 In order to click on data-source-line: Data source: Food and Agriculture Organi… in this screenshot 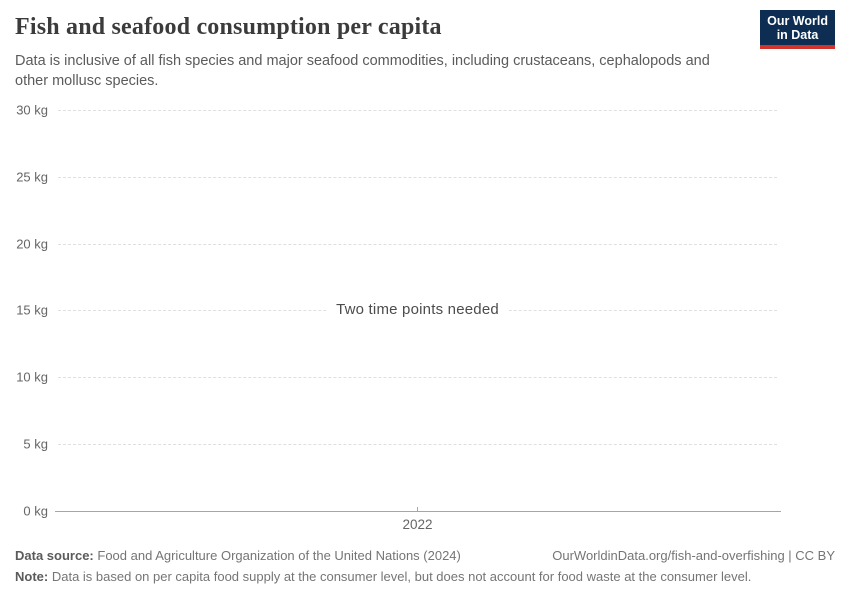, I will do `click(238, 555)`.